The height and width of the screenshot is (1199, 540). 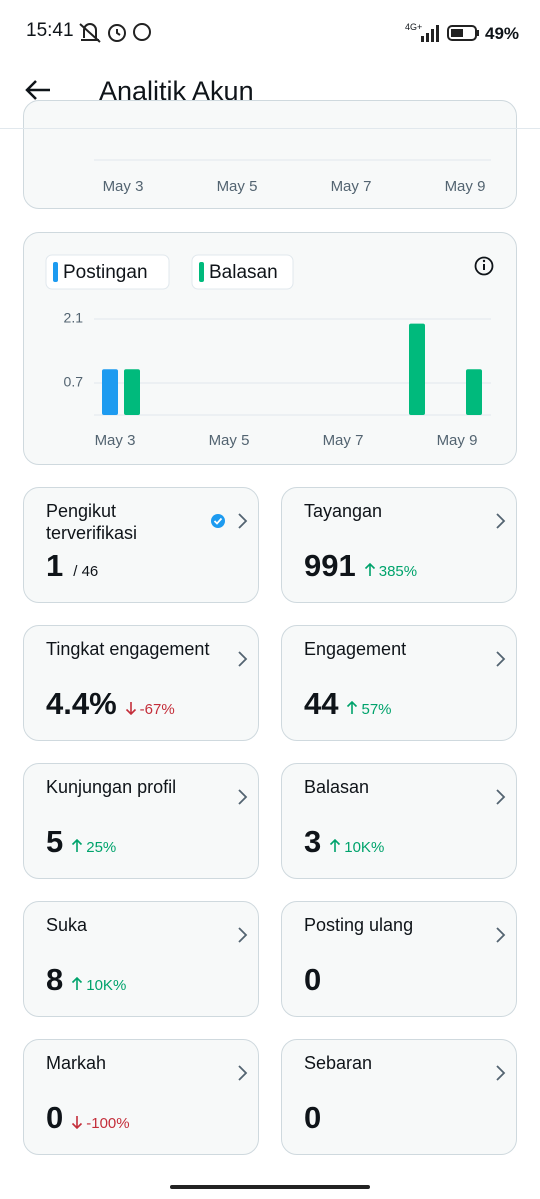 I want to click on metric-change-text: 57%, so click(x=376, y=709).